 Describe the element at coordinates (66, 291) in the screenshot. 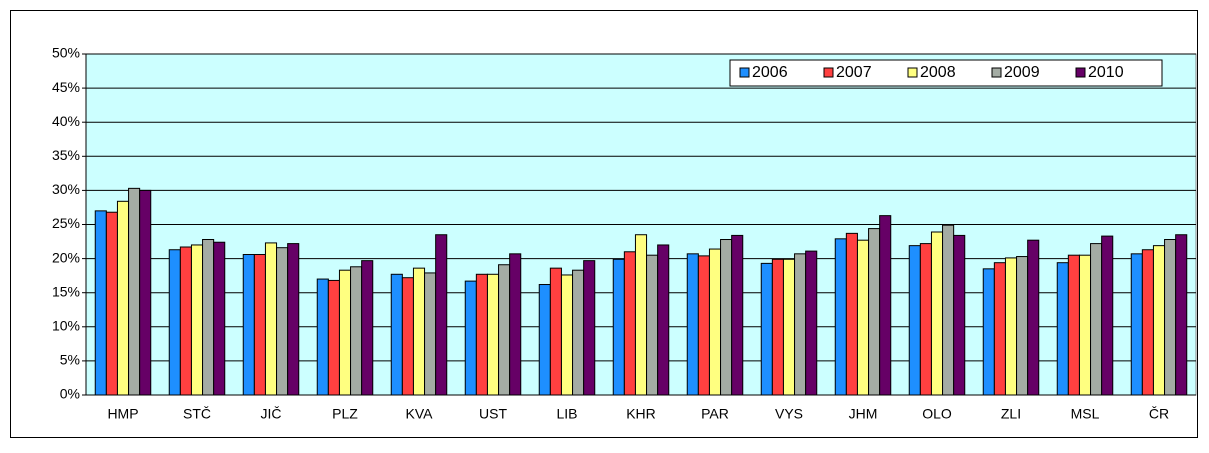

I see `y-tick-label: 15%` at that location.